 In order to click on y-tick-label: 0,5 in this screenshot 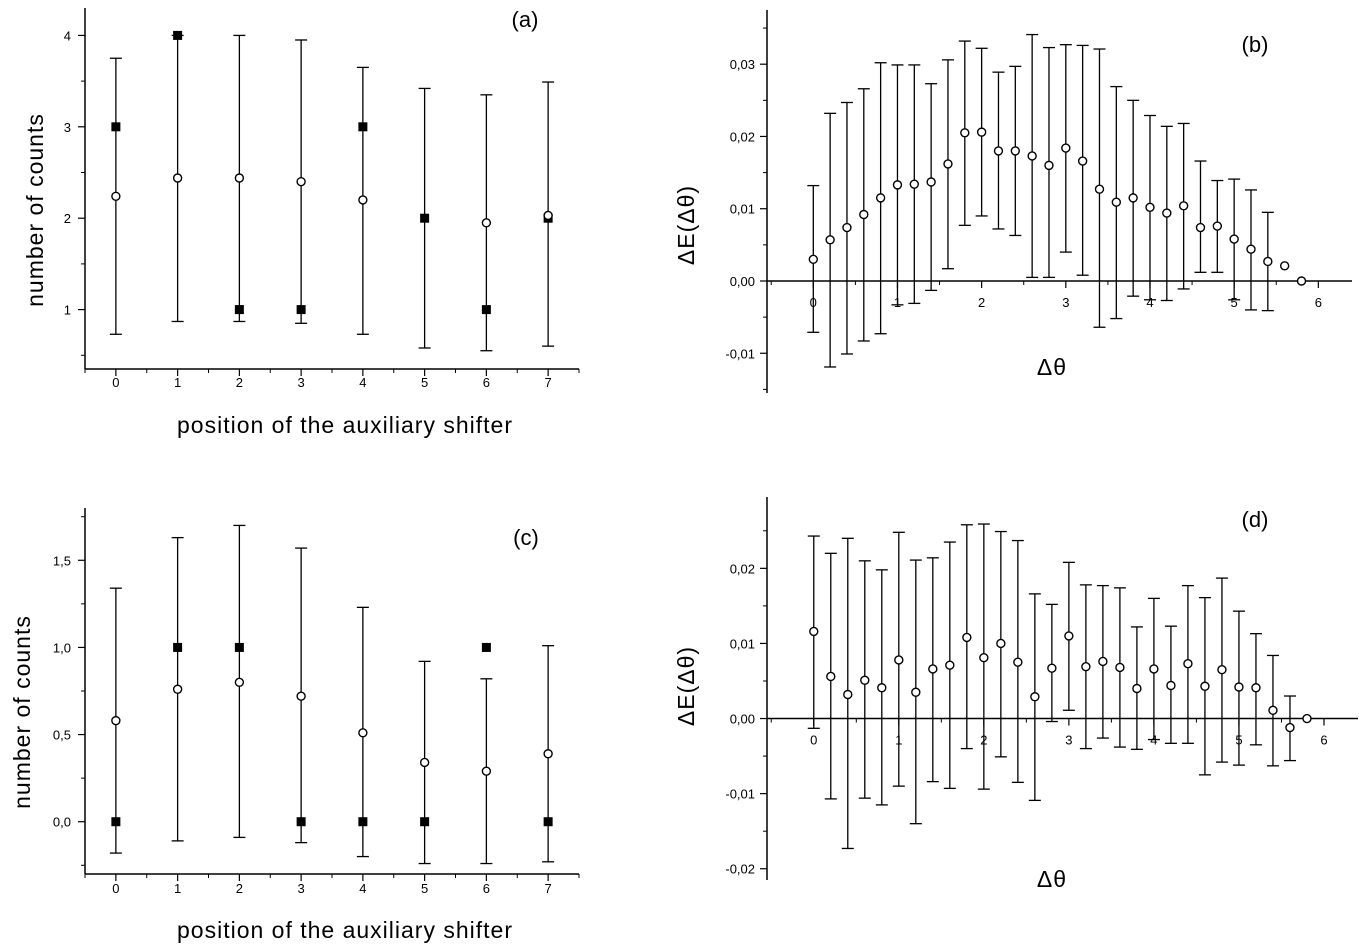, I will do `click(62, 735)`.